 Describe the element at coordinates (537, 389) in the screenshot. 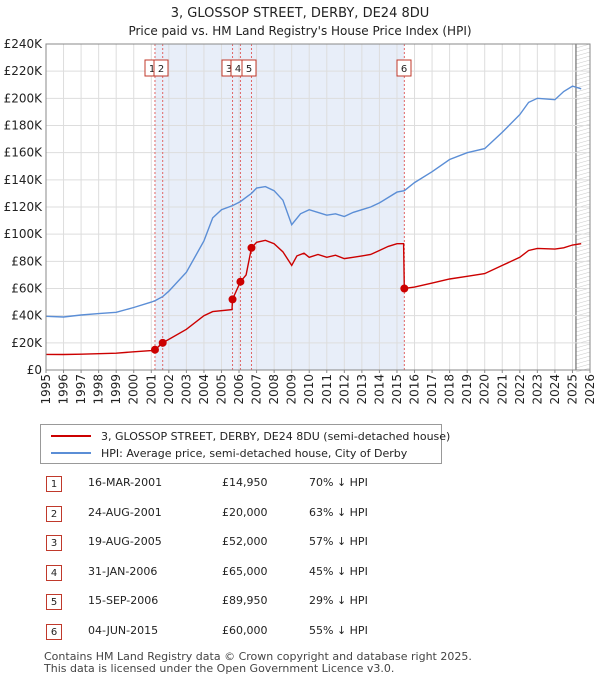

I see `x-tick-label: 2023` at that location.